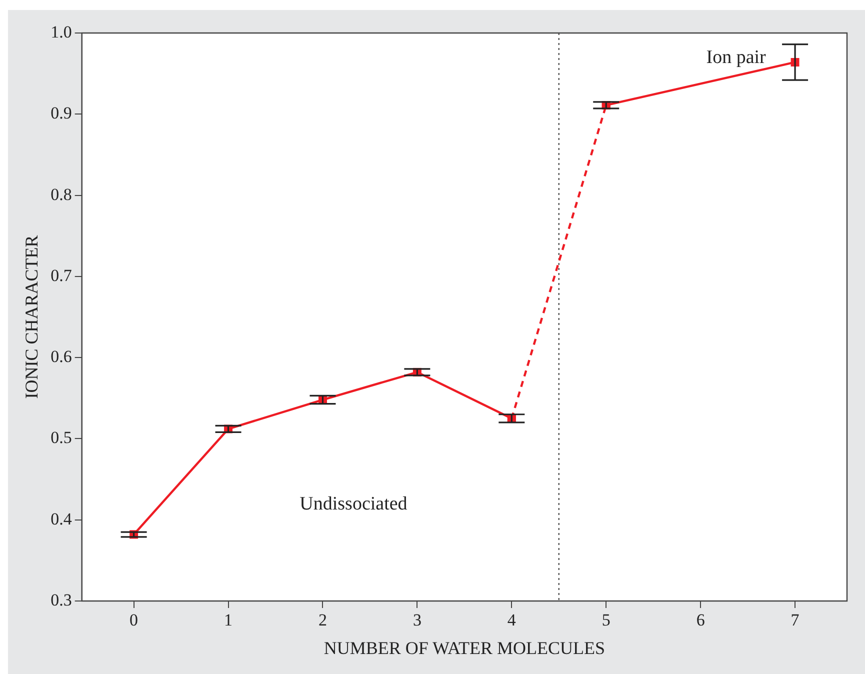 The image size is (865, 674). I want to click on annotation: Undissociated, so click(354, 503).